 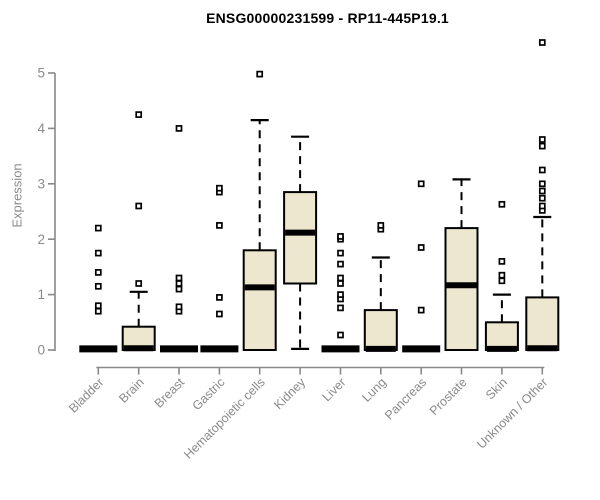 I want to click on x-tick-label: Lung, so click(x=374, y=390).